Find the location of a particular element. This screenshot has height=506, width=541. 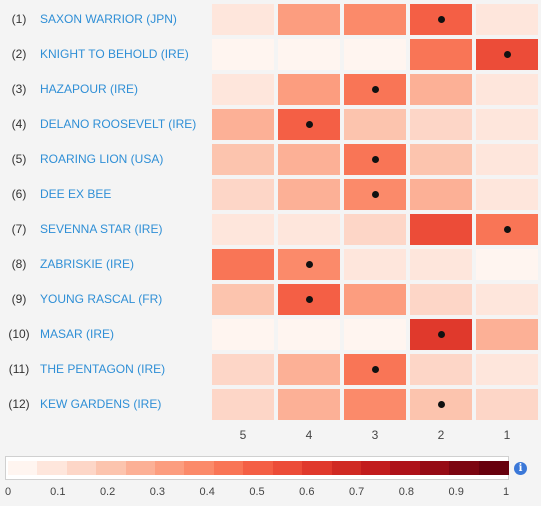

rank-label: (3) is located at coordinates (19, 89).